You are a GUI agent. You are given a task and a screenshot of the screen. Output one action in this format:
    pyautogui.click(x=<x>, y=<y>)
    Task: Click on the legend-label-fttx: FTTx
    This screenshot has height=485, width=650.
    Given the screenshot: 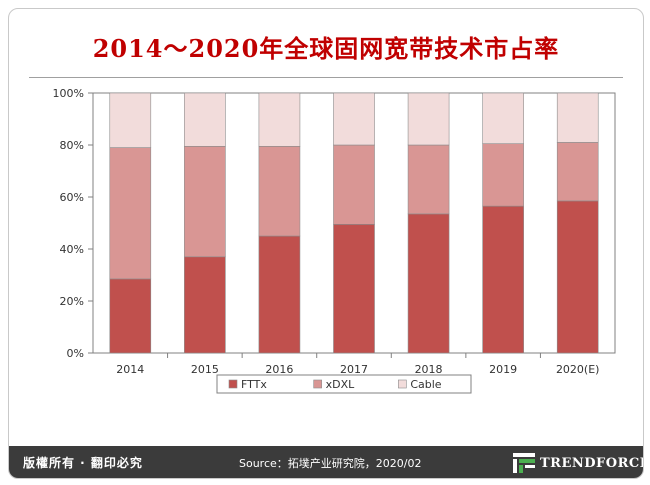 What is the action you would take?
    pyautogui.click(x=254, y=384)
    